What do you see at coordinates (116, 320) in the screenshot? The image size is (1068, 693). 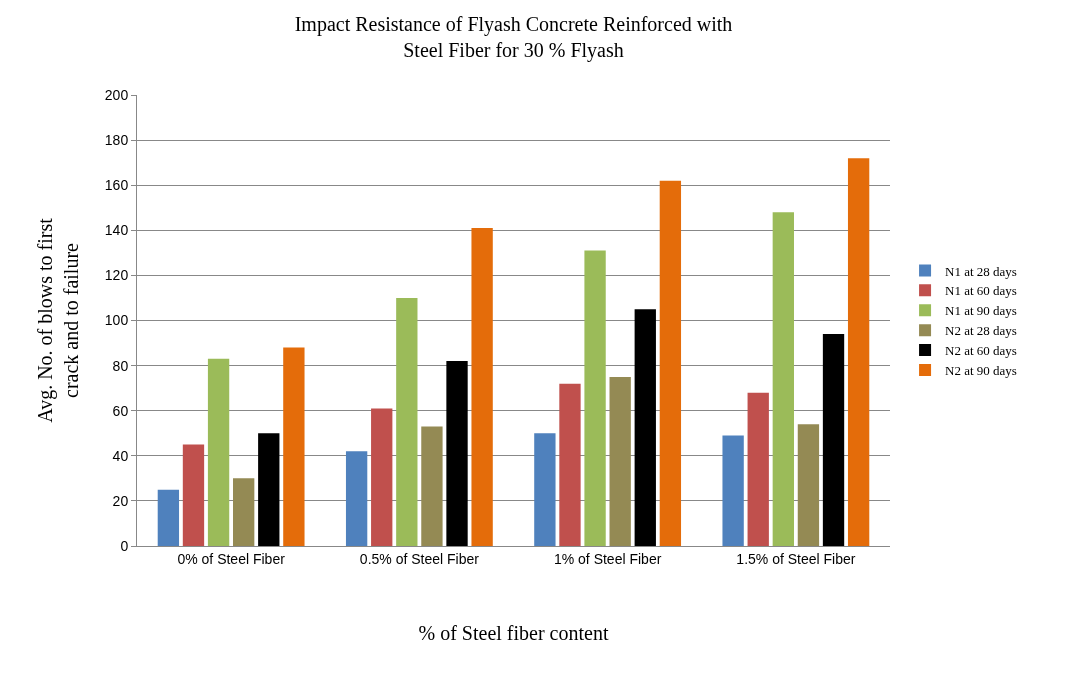 I see `y-tick-label: 100` at bounding box center [116, 320].